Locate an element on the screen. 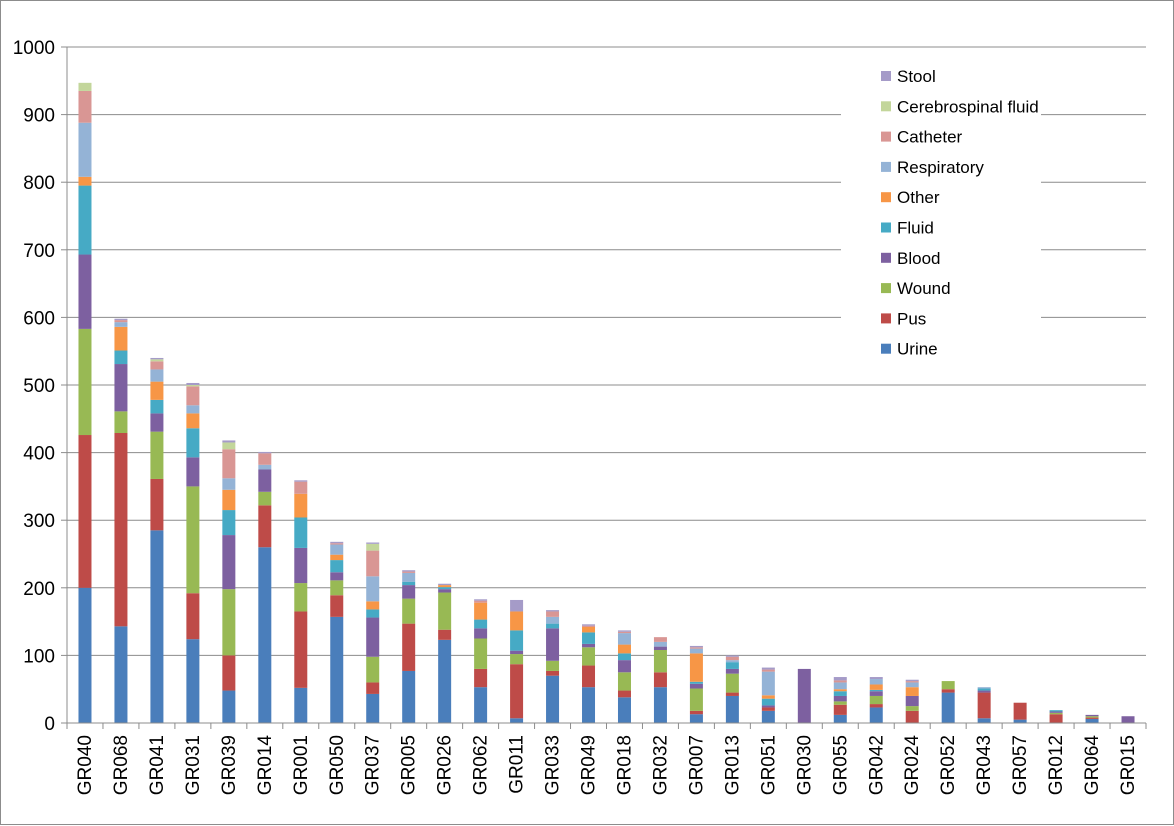  x-tick-label: GR030 is located at coordinates (804, 765).